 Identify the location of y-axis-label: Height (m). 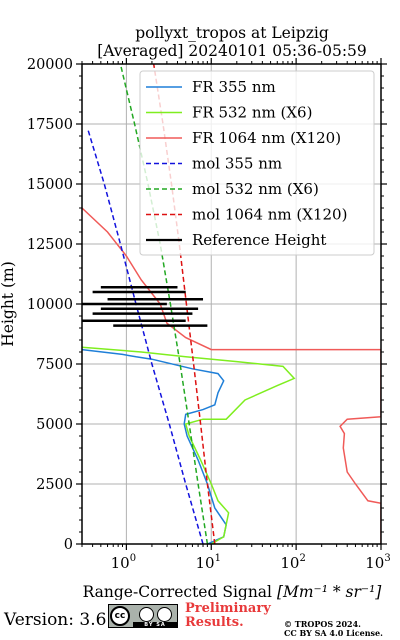
(8, 304).